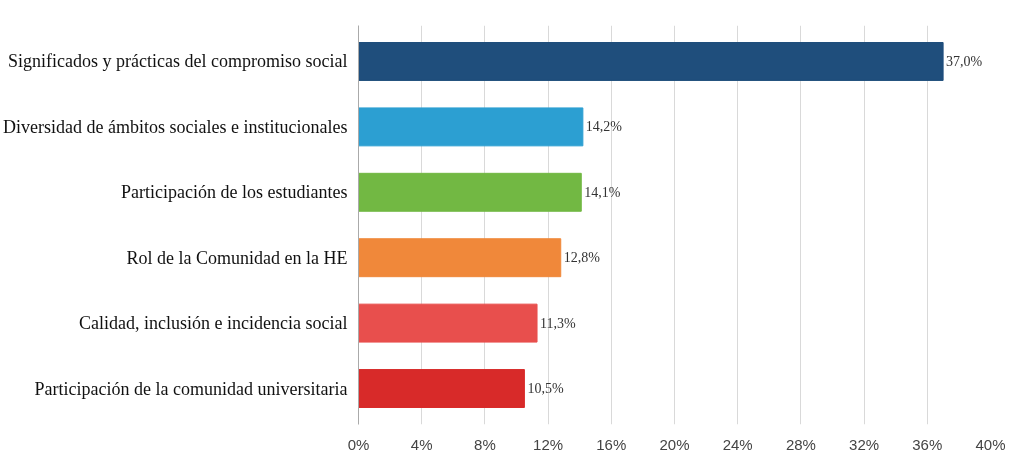 The image size is (1033, 457). I want to click on x-tick-label: 4%, so click(421, 444).